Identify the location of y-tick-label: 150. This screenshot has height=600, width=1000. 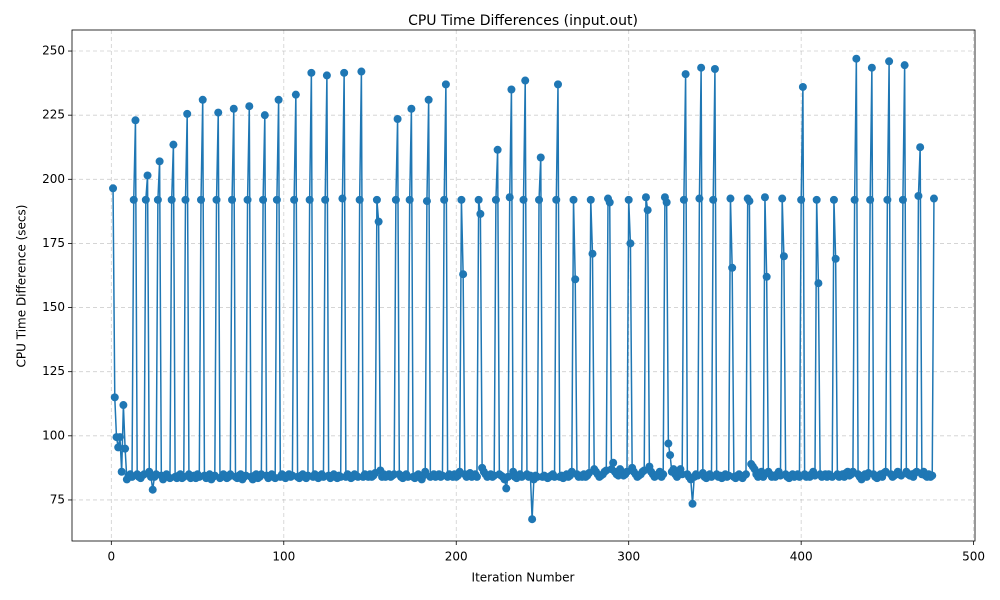
(53, 307).